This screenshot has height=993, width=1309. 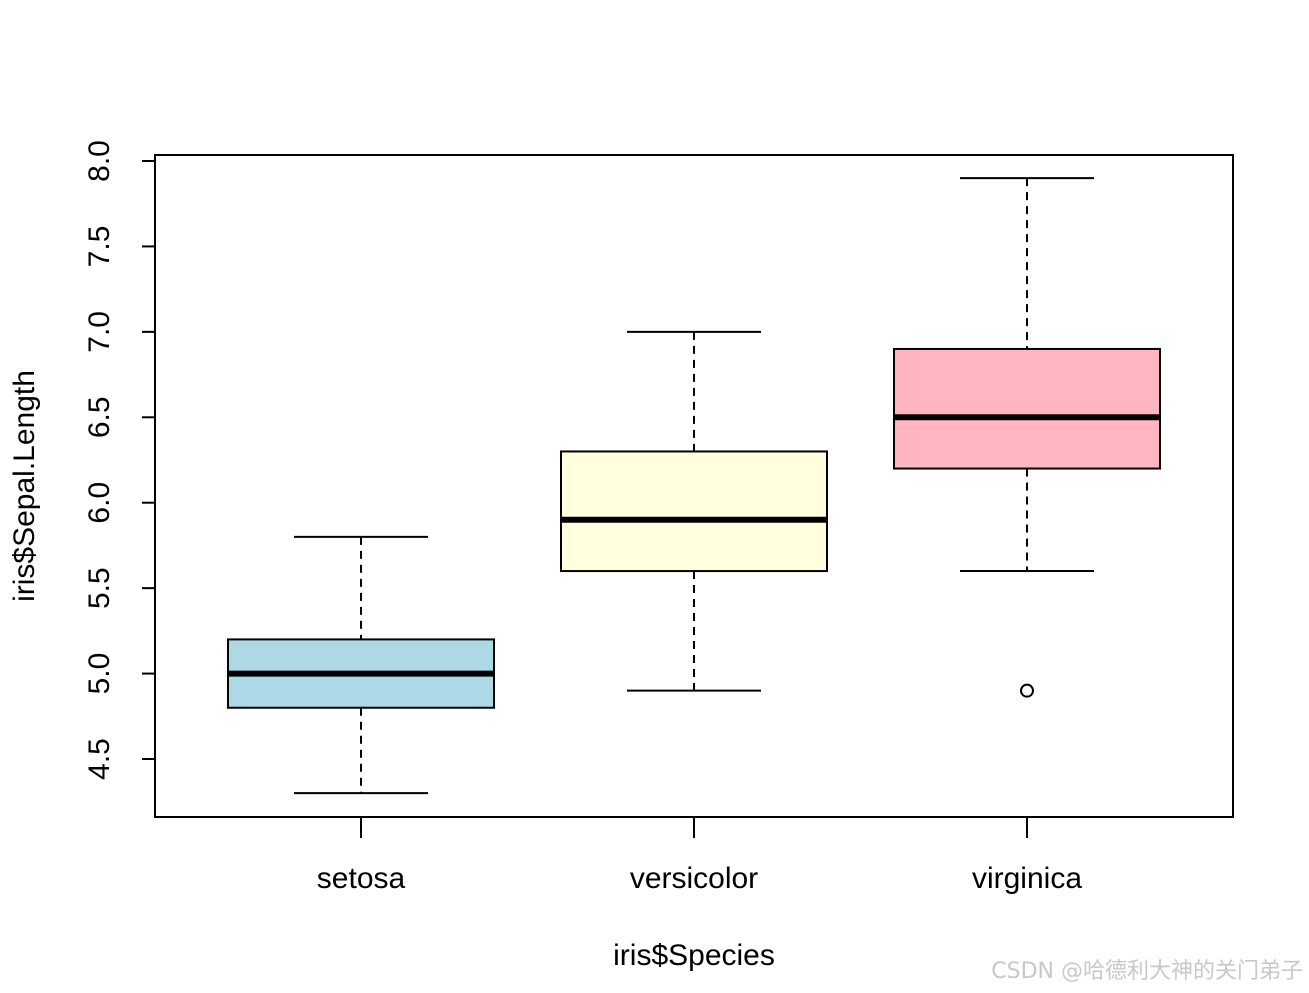 What do you see at coordinates (1027, 878) in the screenshot?
I see `x-tick-label: virginica` at bounding box center [1027, 878].